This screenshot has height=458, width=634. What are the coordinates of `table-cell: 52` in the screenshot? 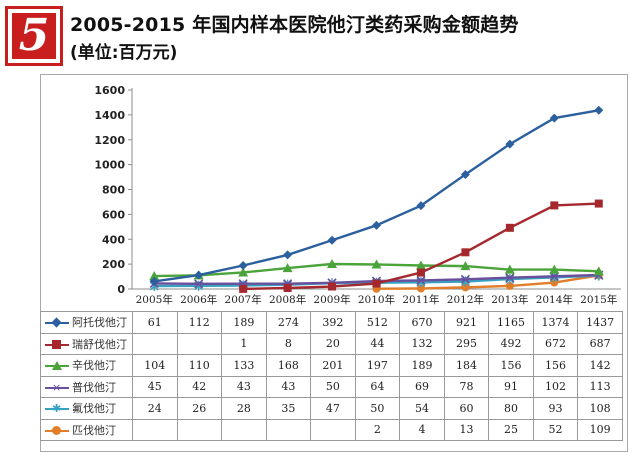 It's located at (555, 429).